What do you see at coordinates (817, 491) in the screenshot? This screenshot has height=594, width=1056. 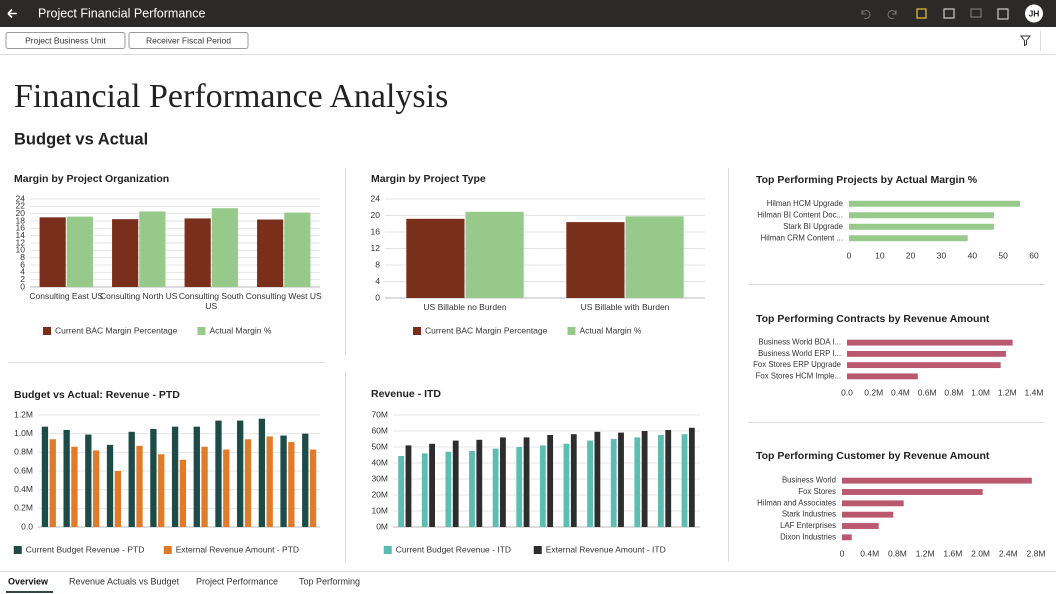 I see `y-tick-label: Fox Stores` at bounding box center [817, 491].